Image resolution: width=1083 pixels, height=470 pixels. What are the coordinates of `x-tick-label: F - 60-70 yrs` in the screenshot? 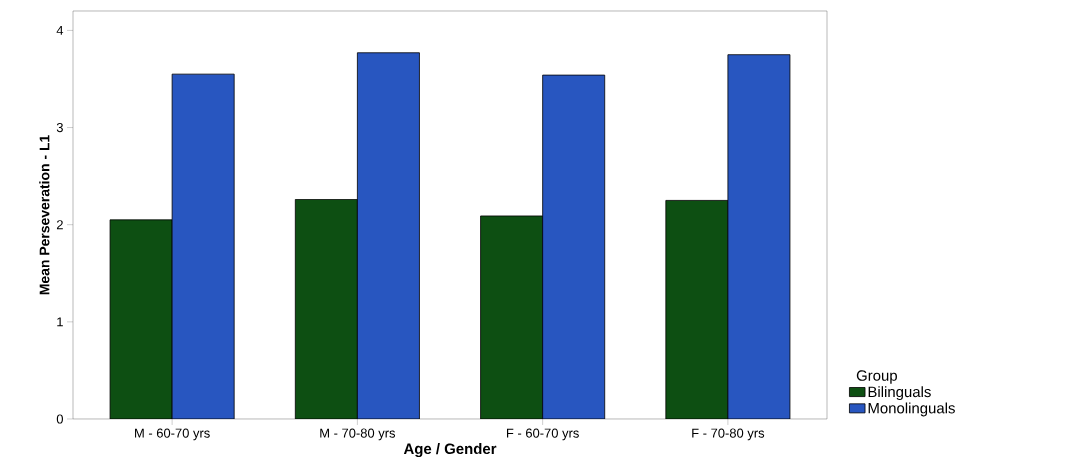 It's located at (543, 434).